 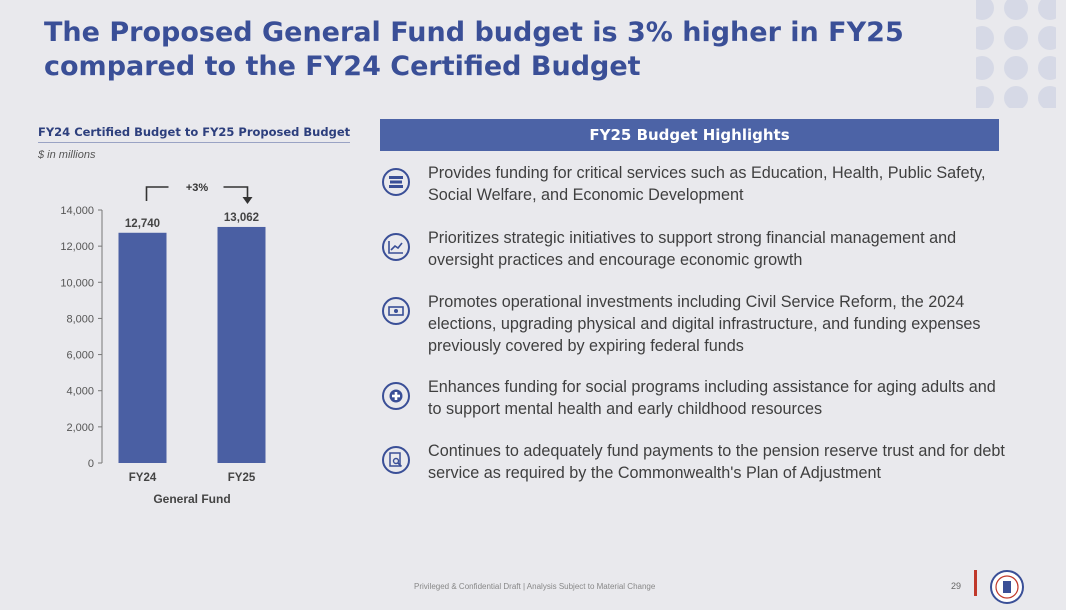 What do you see at coordinates (396, 460) in the screenshot?
I see `document-search-icon` at bounding box center [396, 460].